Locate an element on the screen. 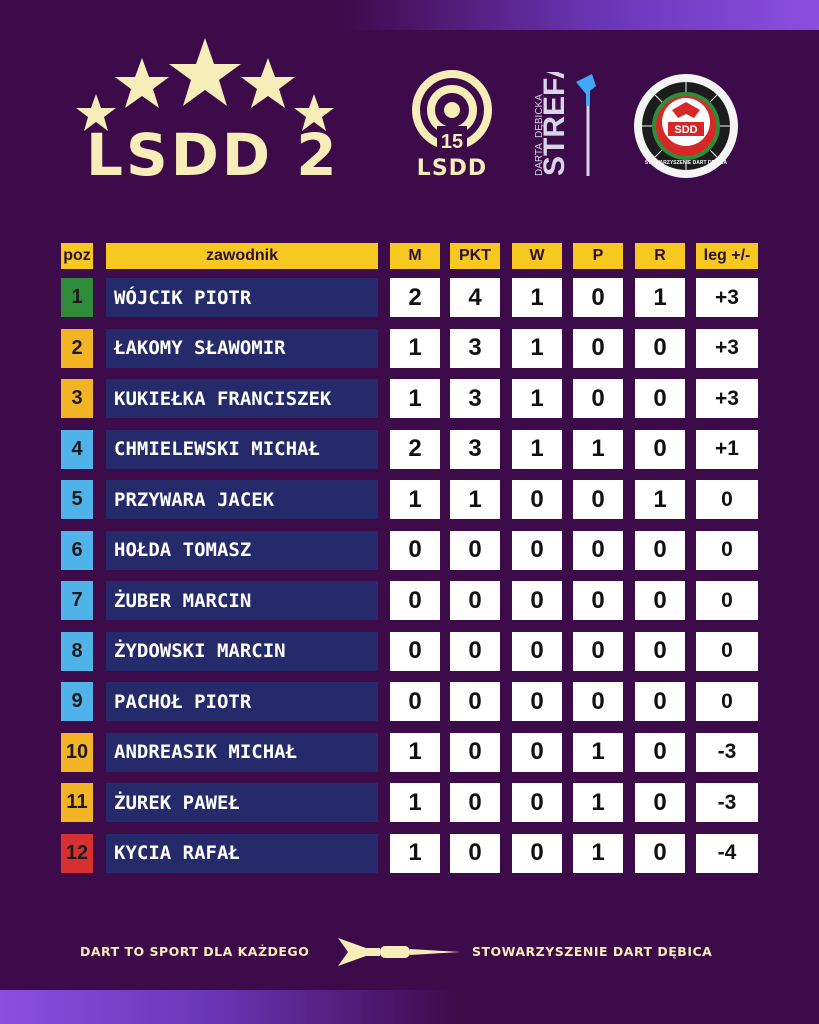 Image resolution: width=819 pixels, height=1024 pixels. header-pkt: PKT is located at coordinates (475, 256).